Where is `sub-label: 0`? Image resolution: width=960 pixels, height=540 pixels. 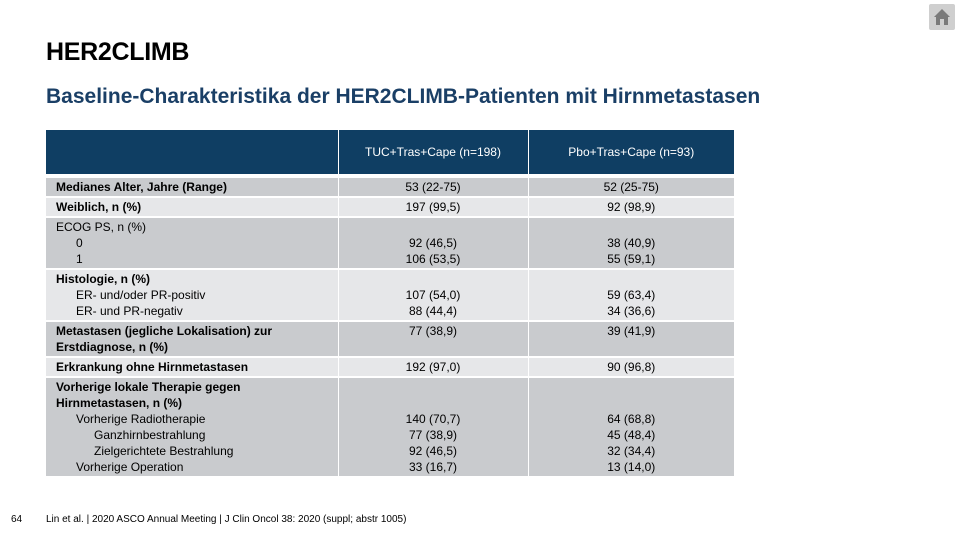
sub-label: 0 is located at coordinates (79, 243).